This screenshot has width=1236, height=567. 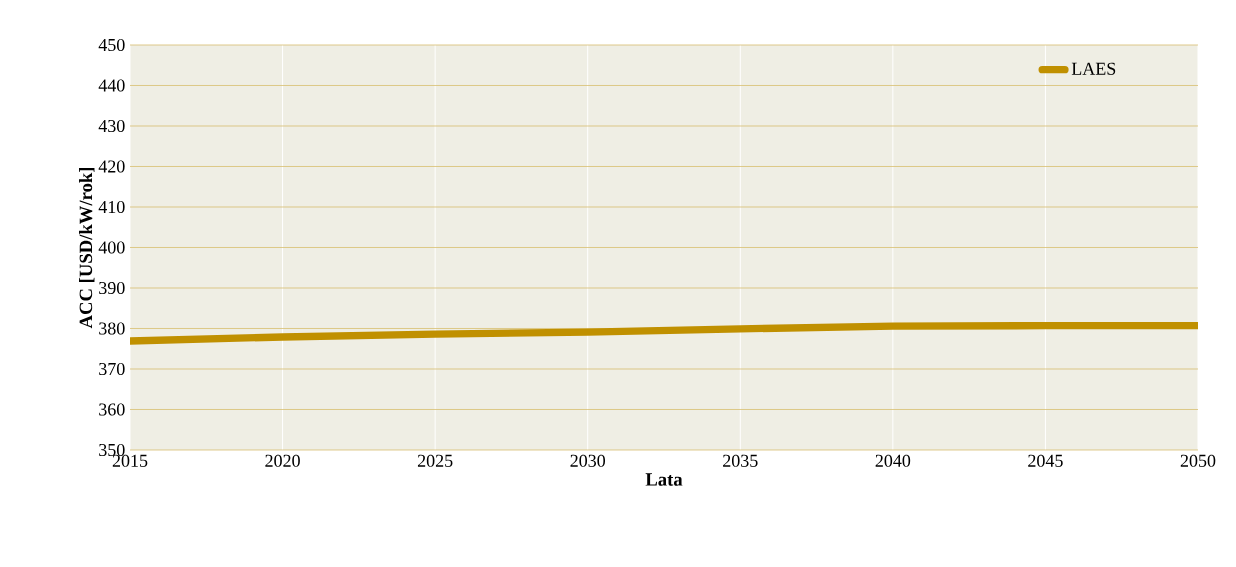 I want to click on y-tick-label: 410, so click(x=111, y=207).